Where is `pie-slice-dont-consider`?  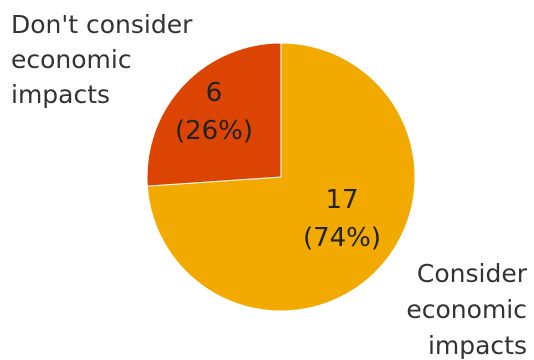
pie-slice-dont-consider is located at coordinates (214, 114).